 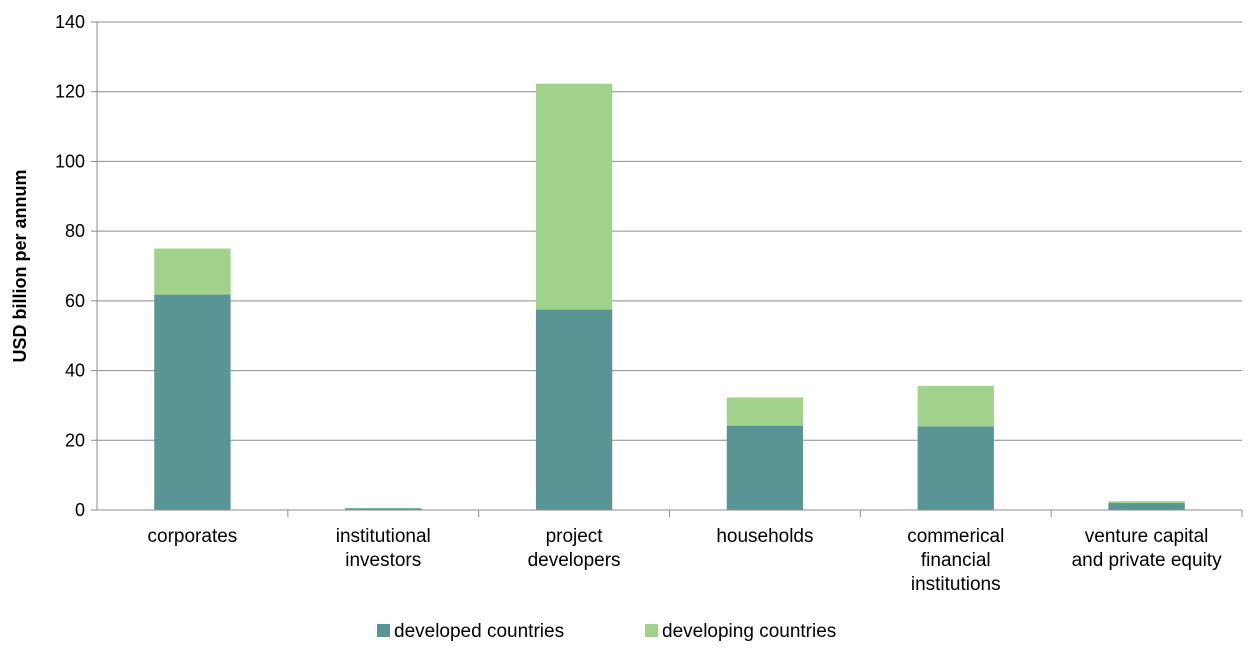 I want to click on y-tick-label: 80, so click(x=75, y=231).